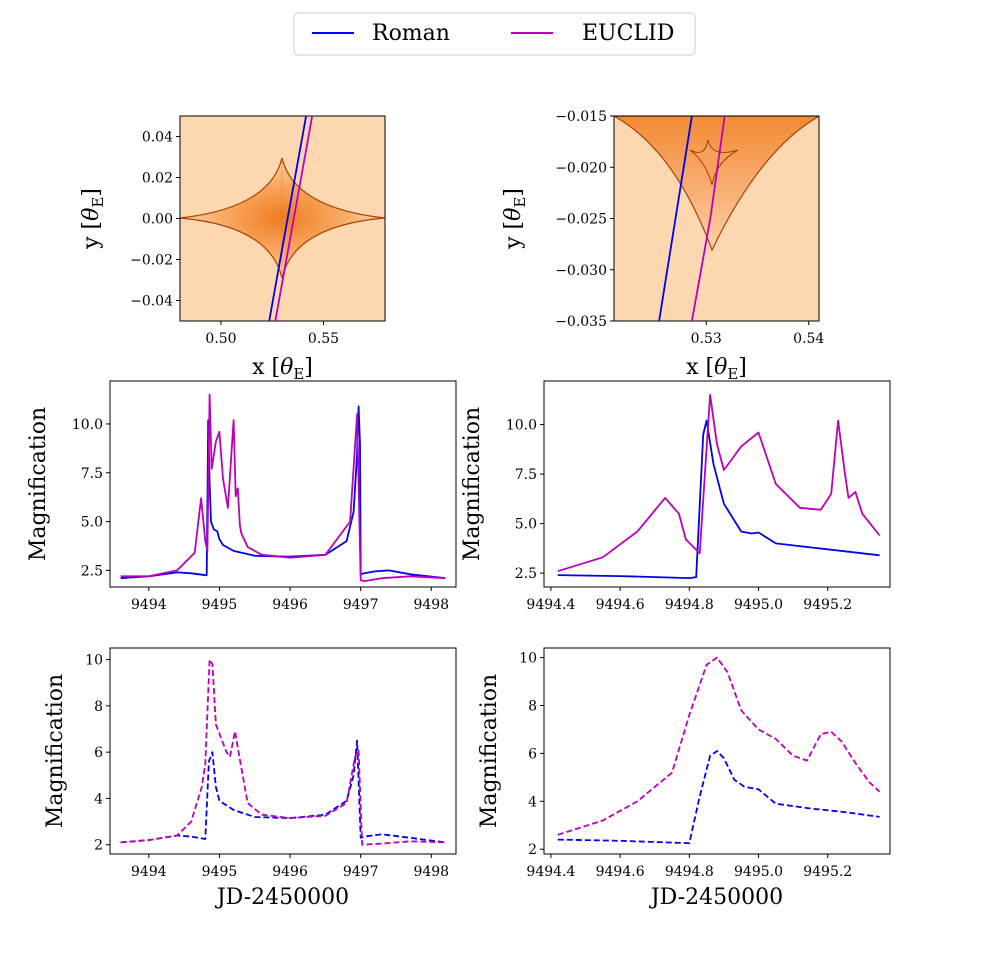 Image resolution: width=989 pixels, height=959 pixels. Describe the element at coordinates (581, 220) in the screenshot. I see `y-tick-label: −0.025` at that location.